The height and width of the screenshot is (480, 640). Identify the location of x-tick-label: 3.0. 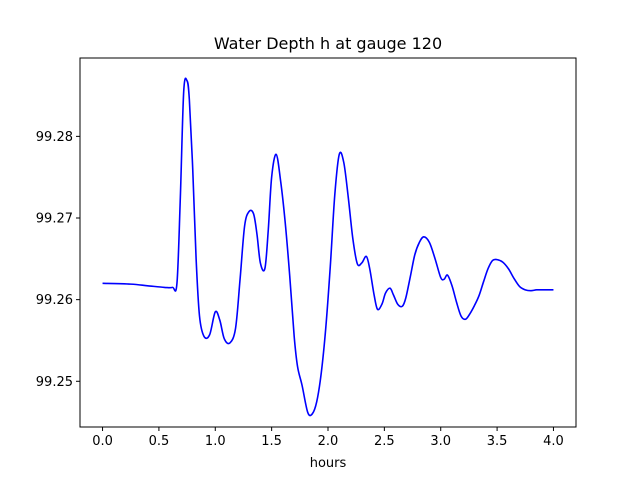
(440, 441).